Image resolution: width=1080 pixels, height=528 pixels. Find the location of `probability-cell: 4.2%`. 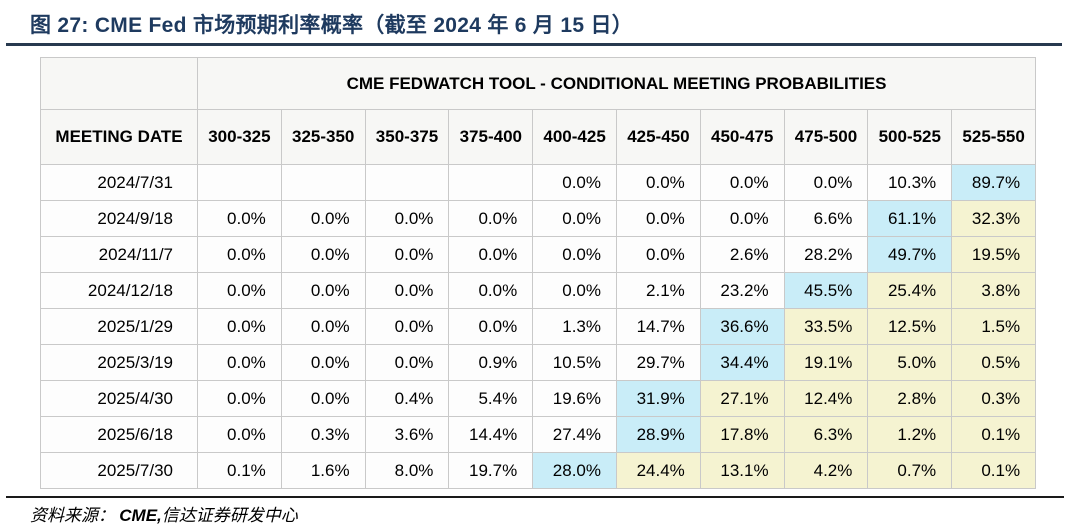

probability-cell: 4.2% is located at coordinates (826, 470).